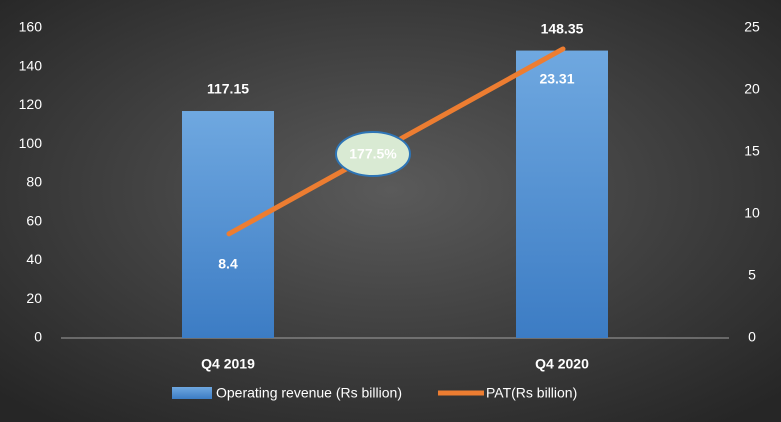 This screenshot has width=781, height=422. I want to click on y-tick-label: 20, so click(34, 298).